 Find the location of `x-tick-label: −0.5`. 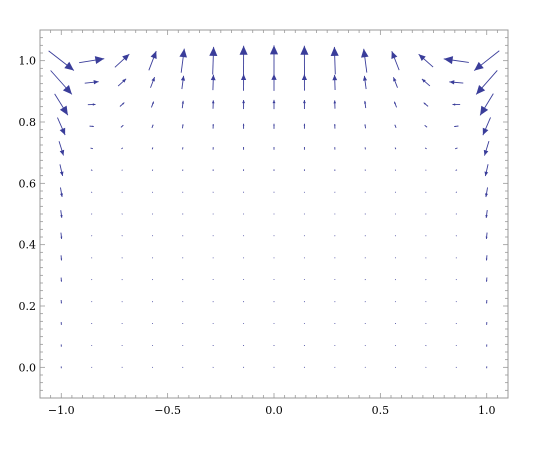

x-tick-label: −0.5 is located at coordinates (167, 410).